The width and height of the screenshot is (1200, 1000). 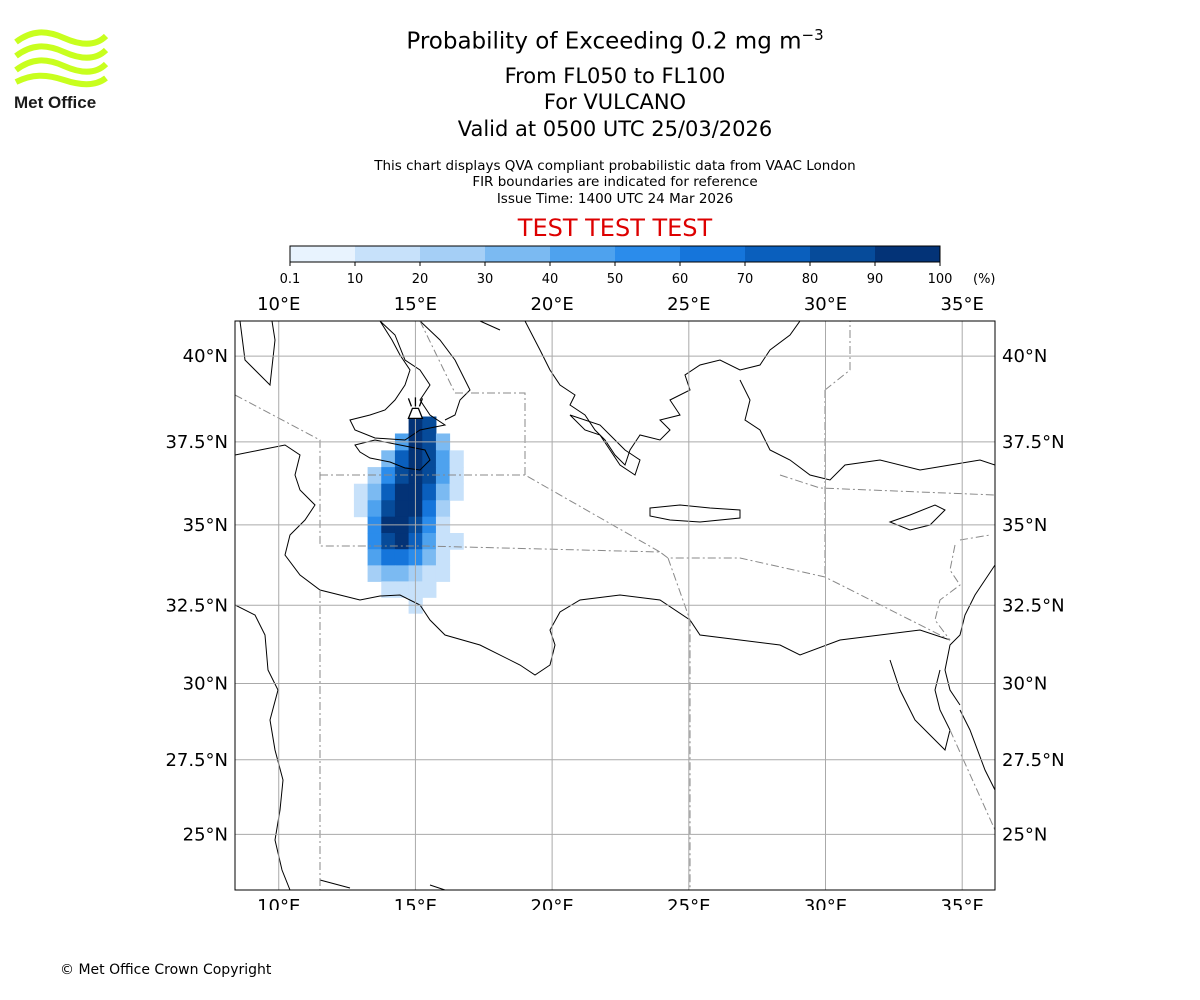 What do you see at coordinates (278, 903) in the screenshot?
I see `lon-label-bottom: 10°E` at bounding box center [278, 903].